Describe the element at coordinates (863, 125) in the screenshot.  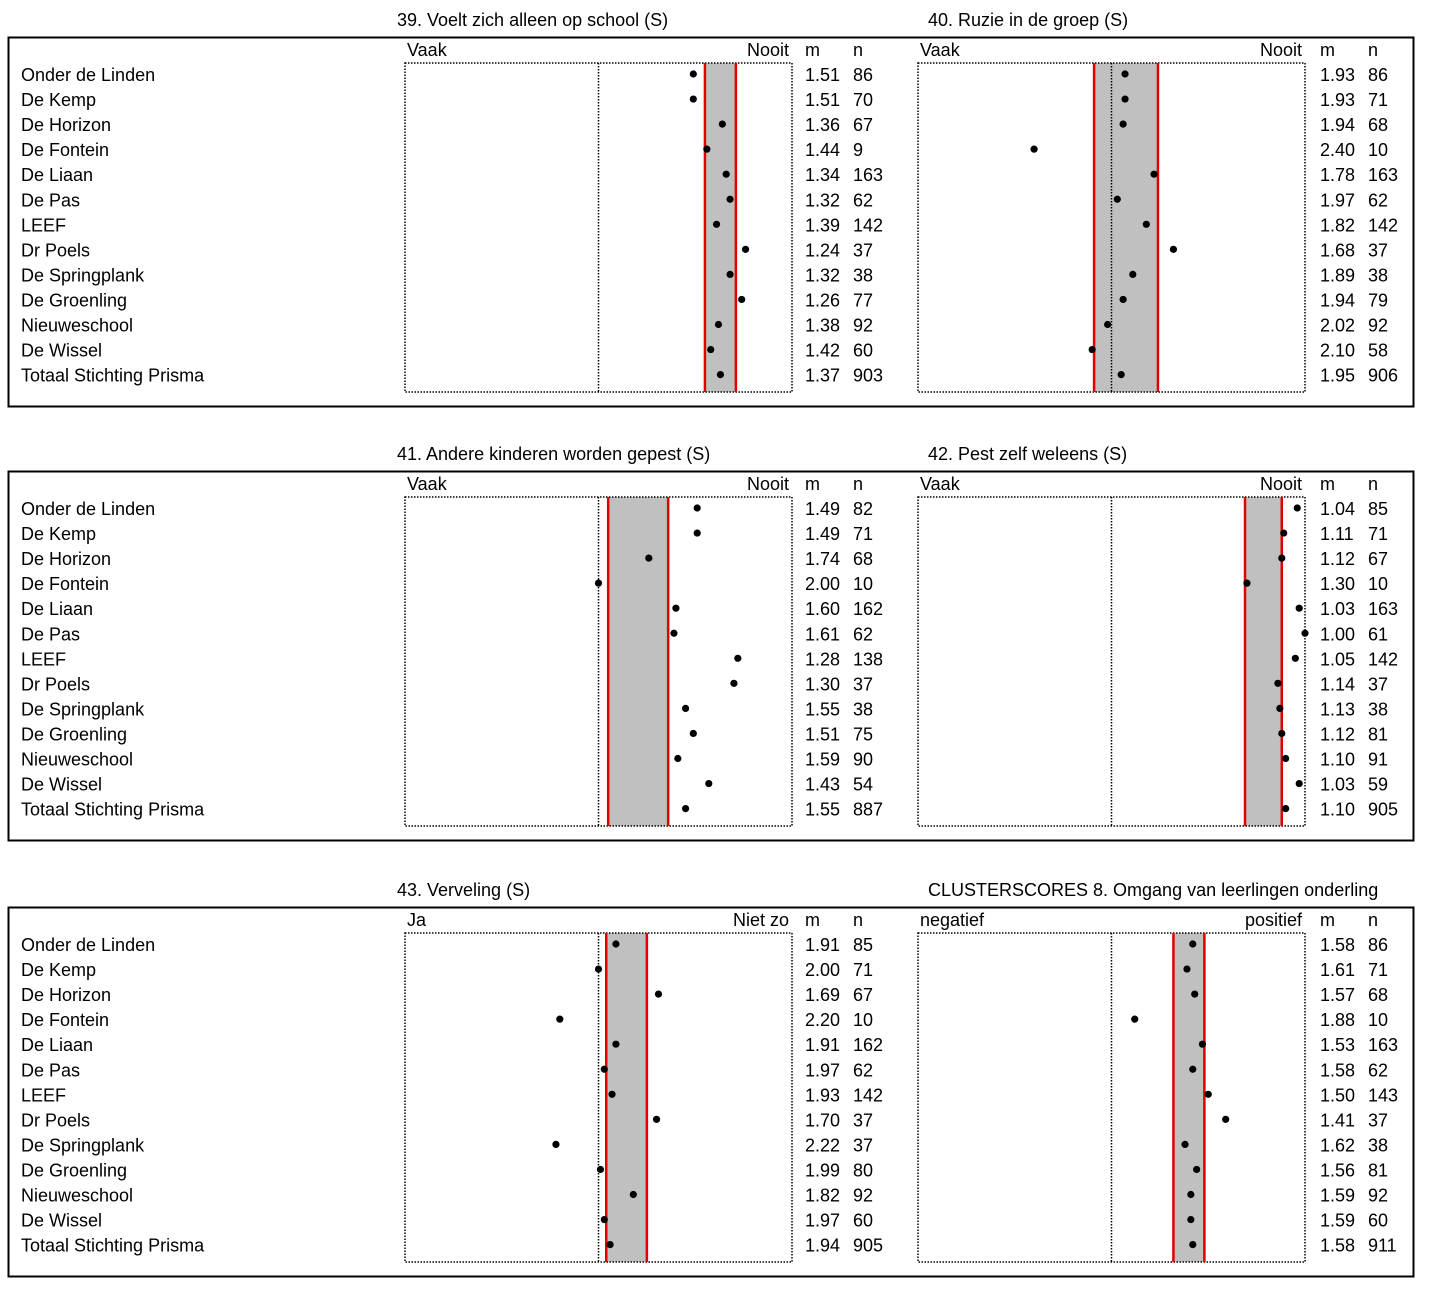
I see `count-value: 67` at that location.